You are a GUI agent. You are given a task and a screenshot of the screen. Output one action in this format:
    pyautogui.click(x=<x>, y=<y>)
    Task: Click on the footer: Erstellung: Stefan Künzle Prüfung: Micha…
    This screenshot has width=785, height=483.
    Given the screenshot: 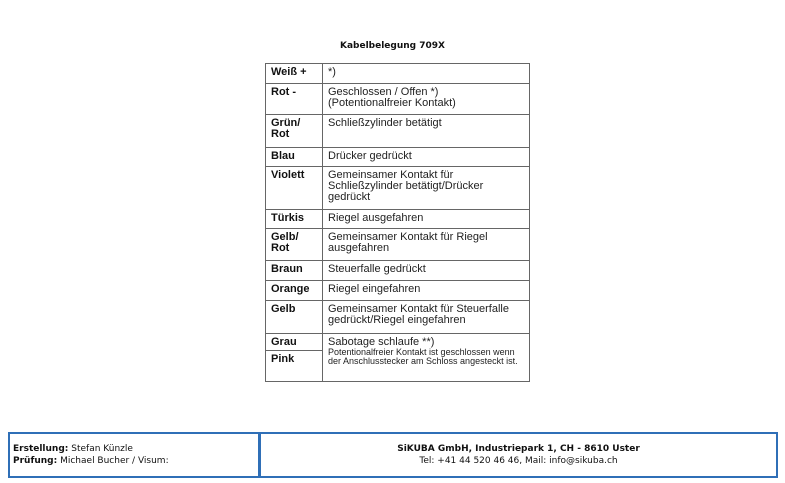 What is the action you would take?
    pyautogui.click(x=393, y=455)
    